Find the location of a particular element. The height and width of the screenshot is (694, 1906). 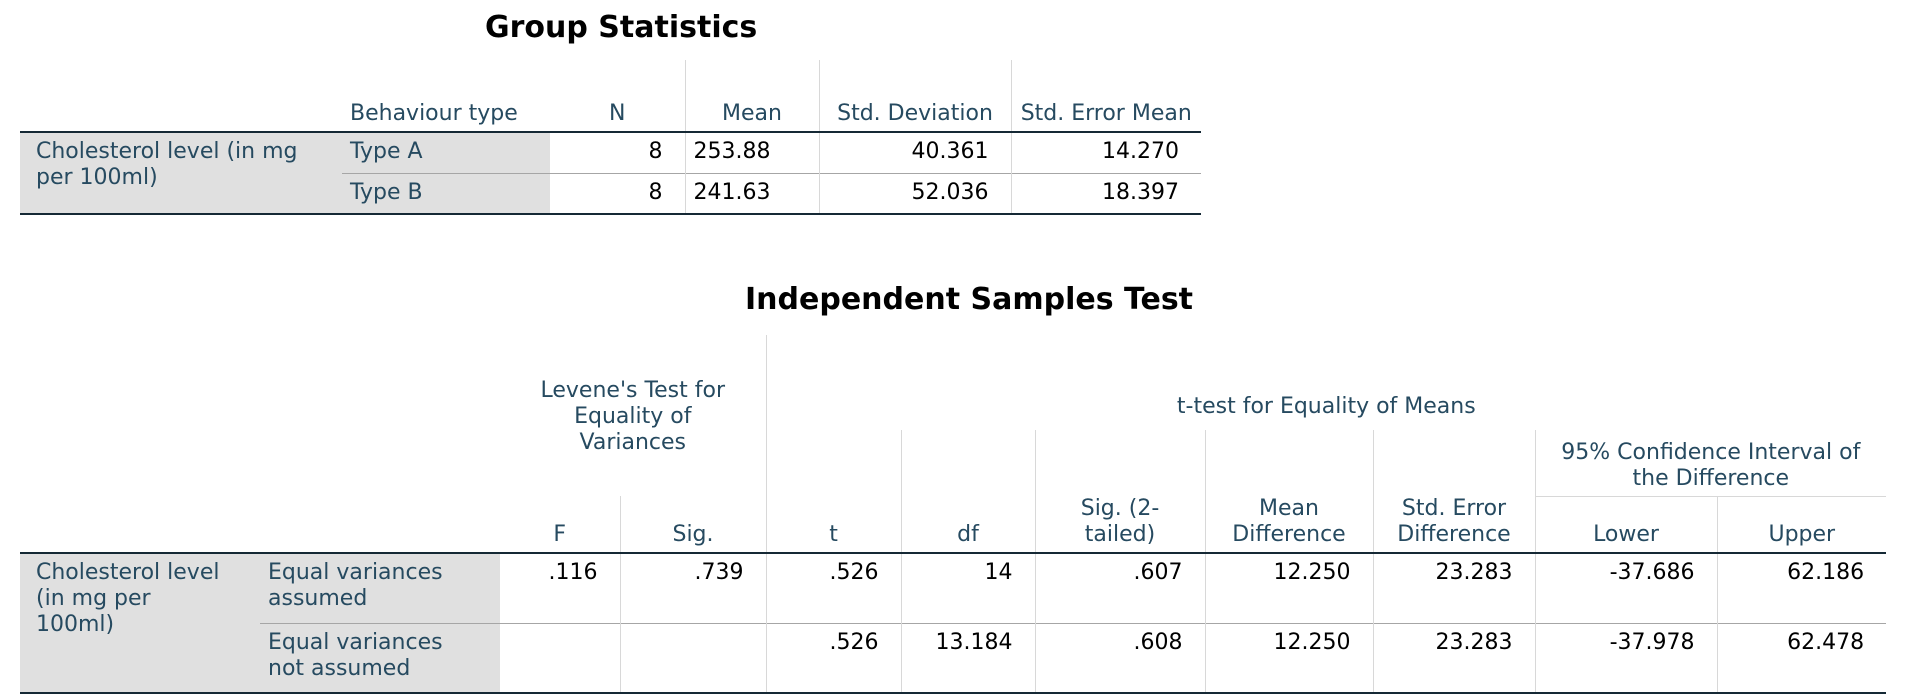

cell-f is located at coordinates (560, 658).